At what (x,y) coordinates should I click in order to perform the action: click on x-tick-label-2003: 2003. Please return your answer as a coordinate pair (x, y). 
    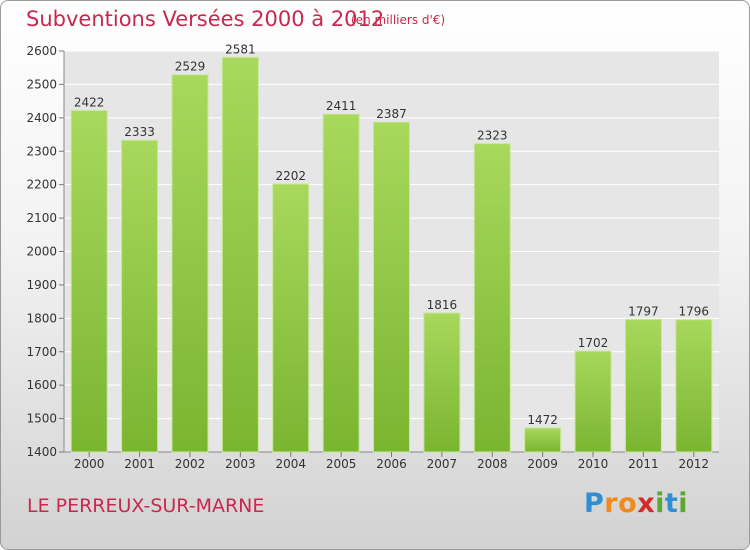
    Looking at the image, I should click on (240, 464).